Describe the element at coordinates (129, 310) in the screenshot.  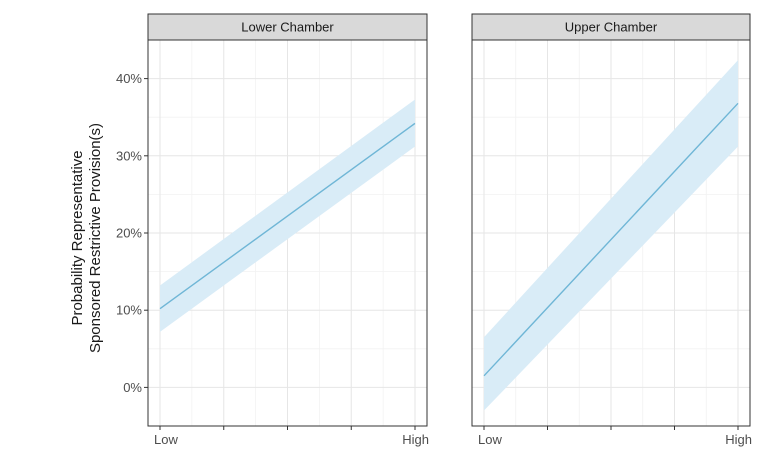
I see `y-tick-label: 10%` at that location.